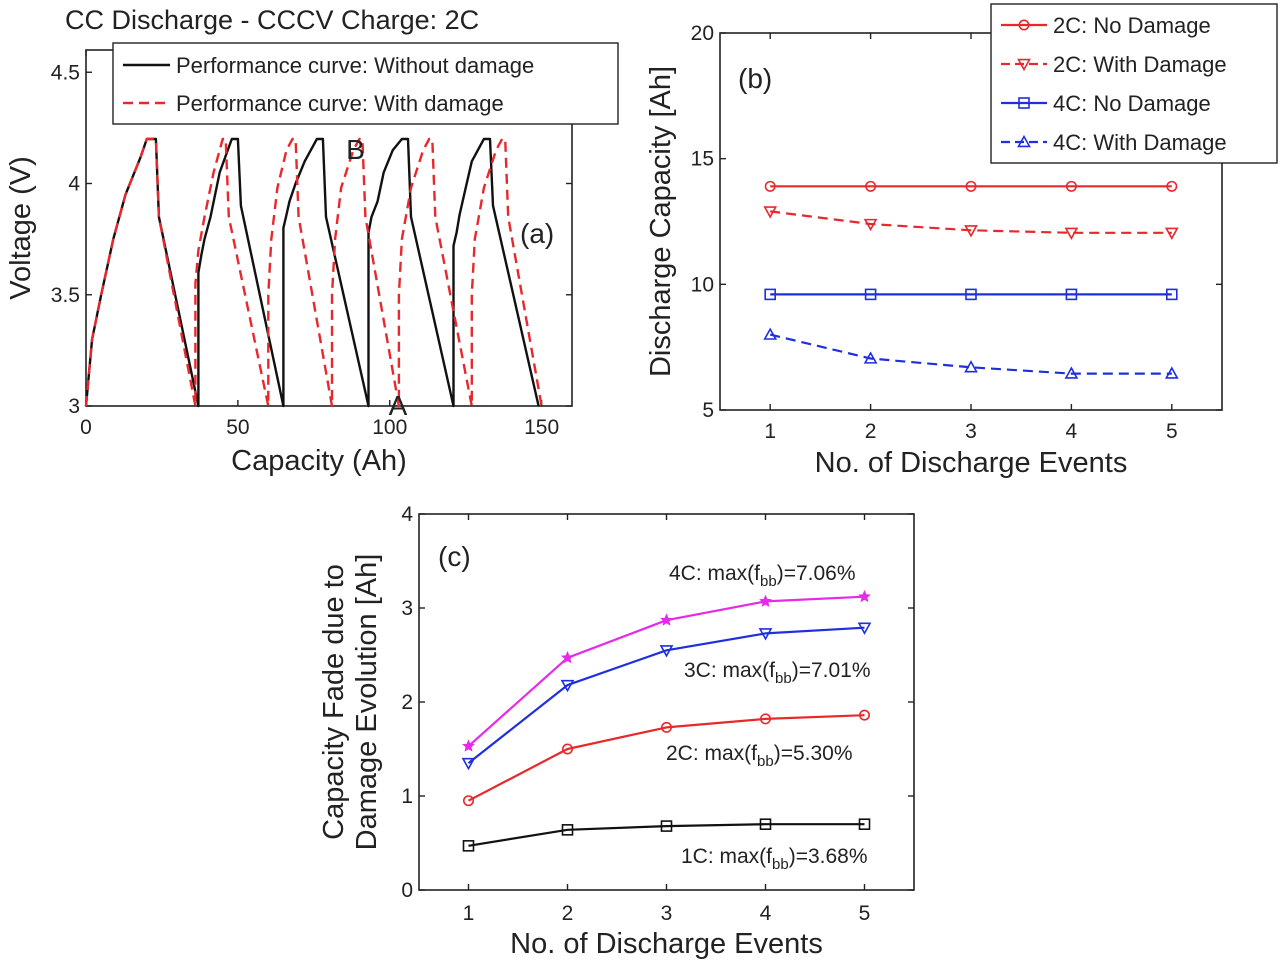 This screenshot has height=965, width=1280. Describe the element at coordinates (661, 221) in the screenshot. I see `y-axis-label-b: Discharge Capacity [Ah]` at that location.